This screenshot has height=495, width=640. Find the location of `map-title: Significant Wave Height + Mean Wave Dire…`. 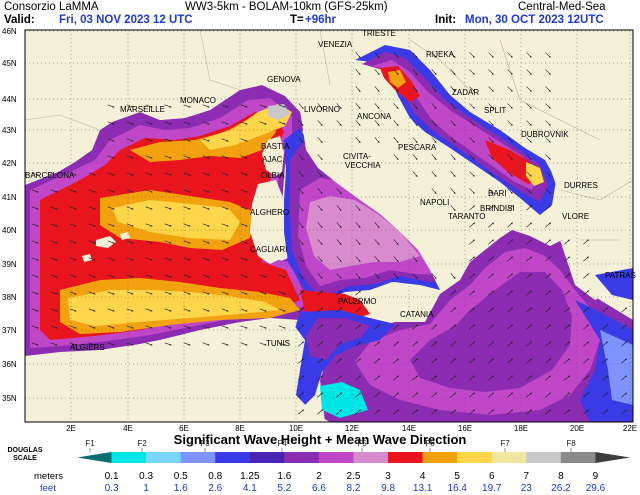

map-title: Significant Wave Height + Mean Wave Dire… is located at coordinates (320, 439).